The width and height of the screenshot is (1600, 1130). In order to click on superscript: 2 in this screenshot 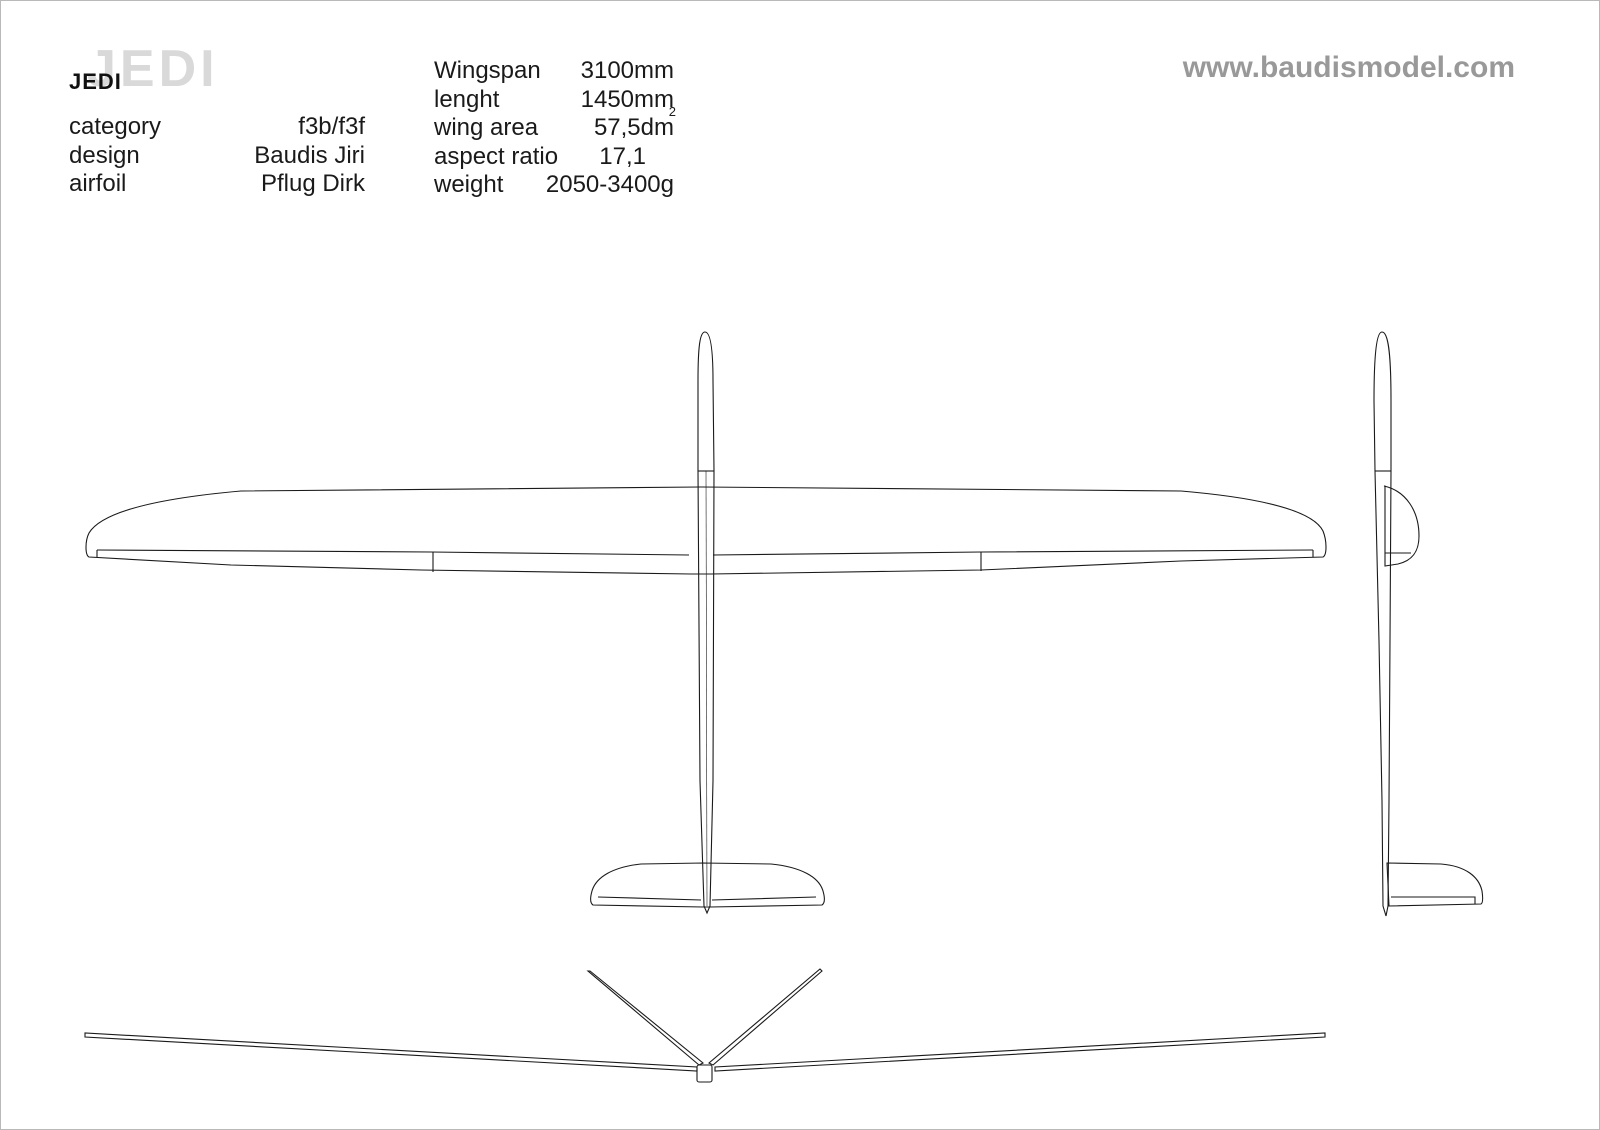, I will do `click(672, 111)`.